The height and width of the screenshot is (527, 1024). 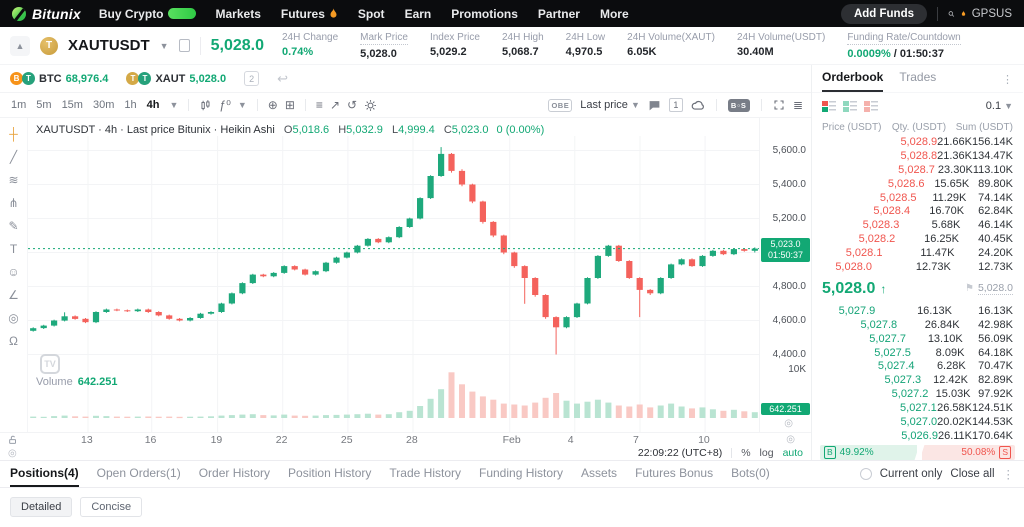 What do you see at coordinates (917, 156) in the screenshot?
I see `ask-row: 5,028.8 21.36K 134.47K` at bounding box center [917, 156].